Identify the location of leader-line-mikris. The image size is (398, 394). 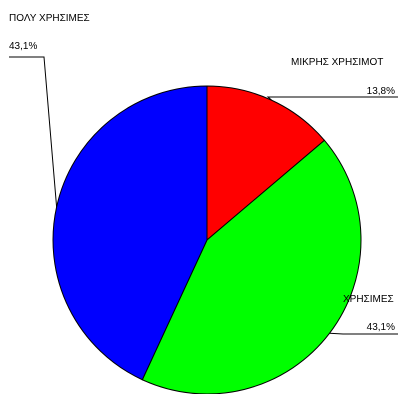
(332, 98).